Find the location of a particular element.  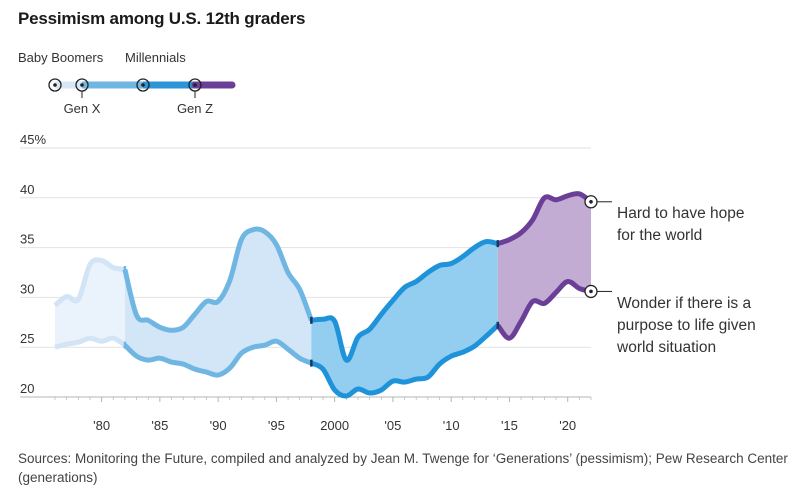

band-baby-boomers is located at coordinates (90, 303).